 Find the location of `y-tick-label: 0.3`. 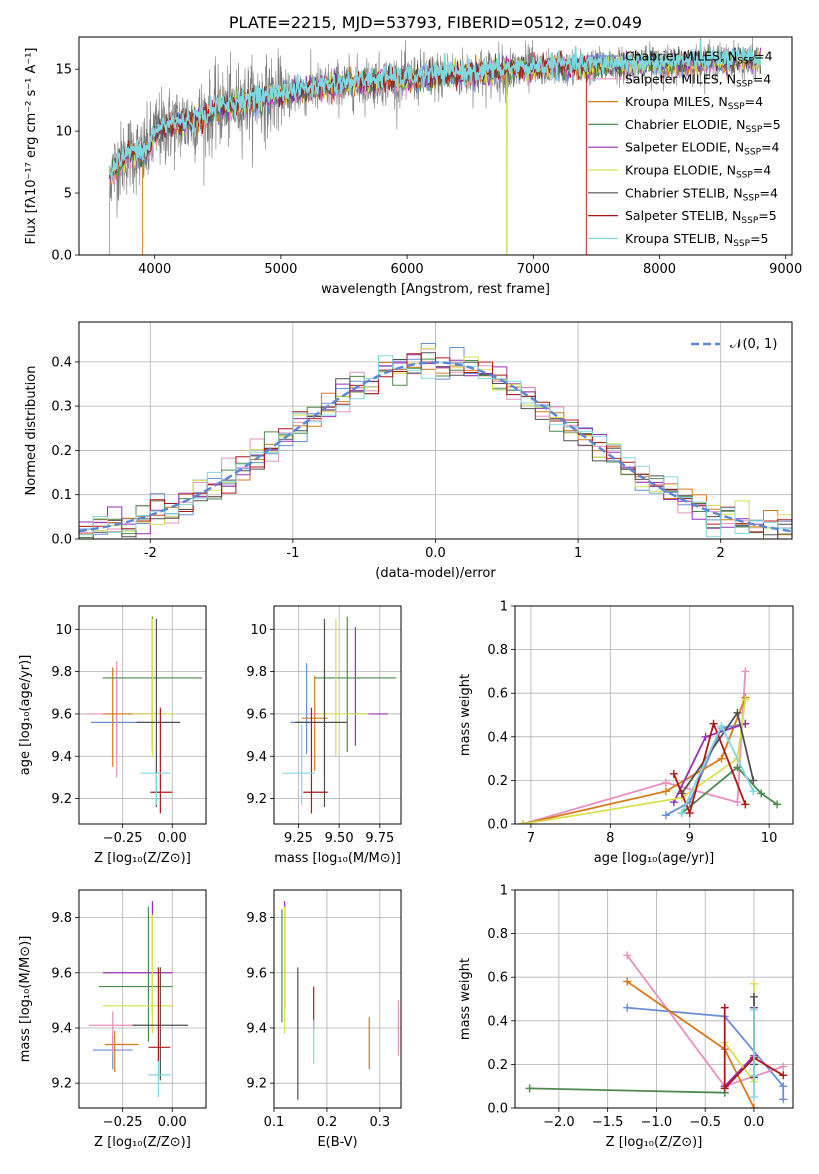

y-tick-label: 0.3 is located at coordinates (61, 407).